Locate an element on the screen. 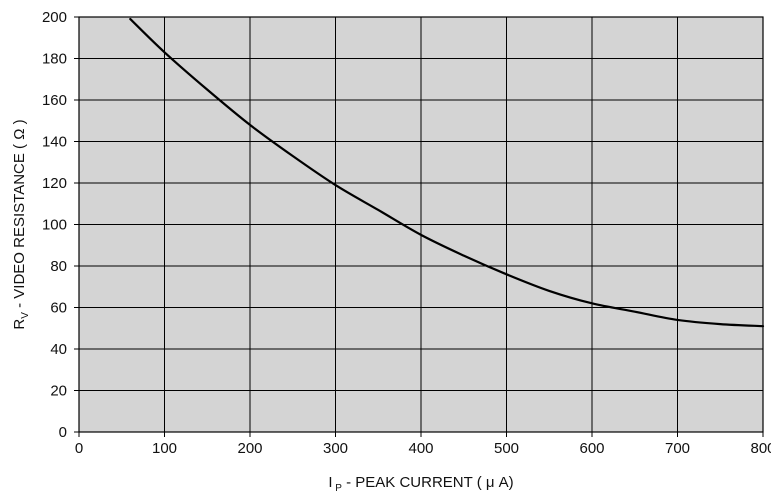  y-tick-label: 80 is located at coordinates (58, 266).